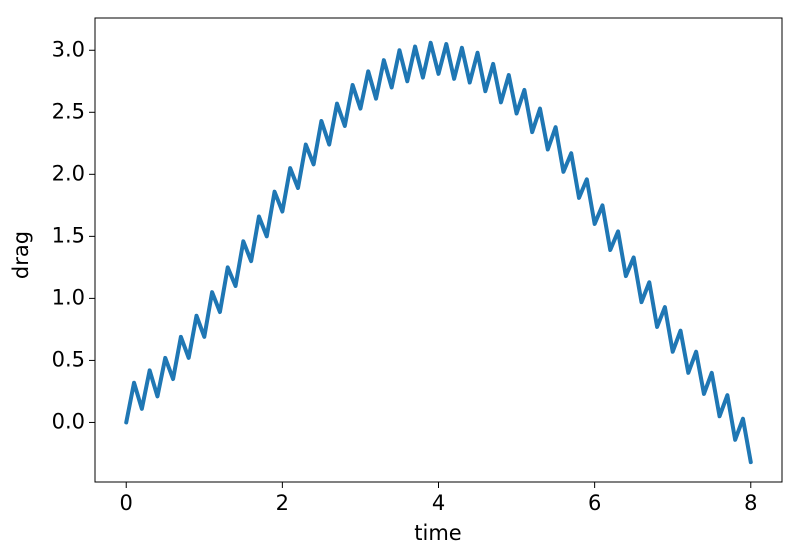 Image resolution: width=801 pixels, height=547 pixels. What do you see at coordinates (21, 255) in the screenshot?
I see `y-axis-label: drag` at bounding box center [21, 255].